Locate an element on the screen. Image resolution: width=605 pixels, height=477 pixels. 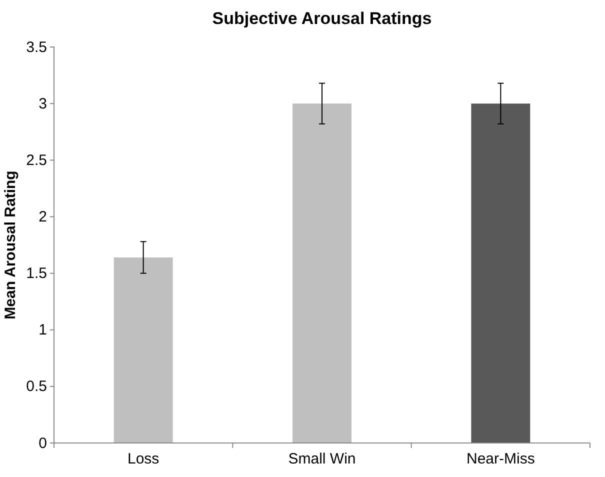
y-tick-label: 1 is located at coordinates (42, 330).